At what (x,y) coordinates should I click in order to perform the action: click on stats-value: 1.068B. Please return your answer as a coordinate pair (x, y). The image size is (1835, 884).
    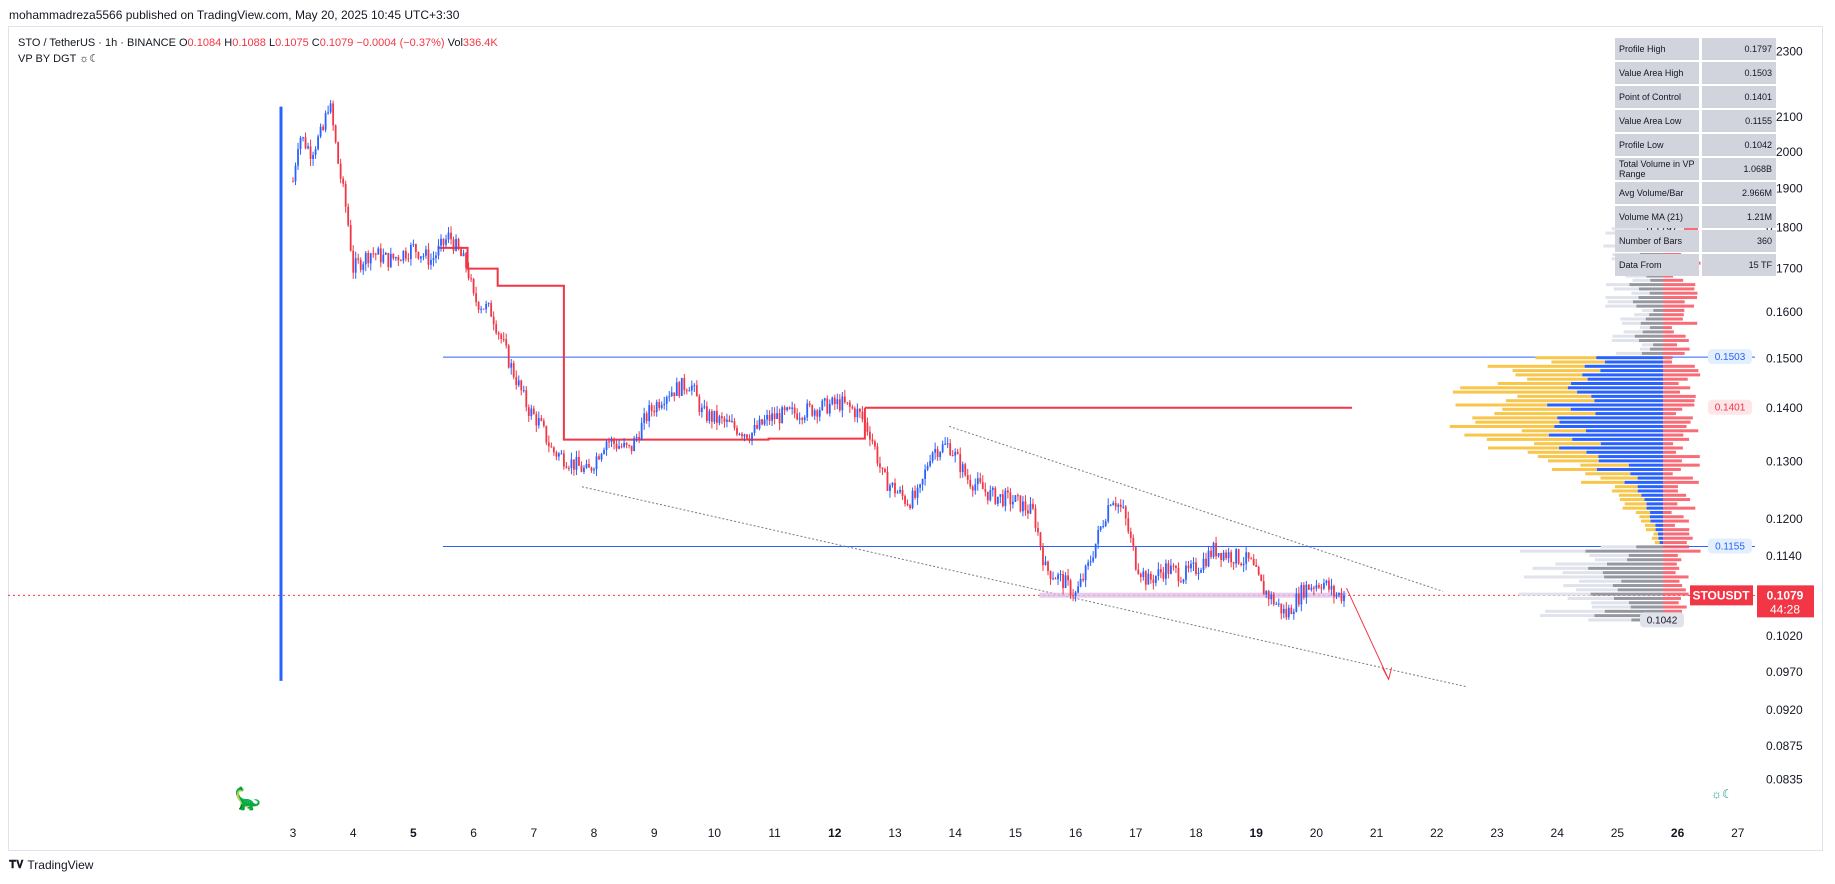
    Looking at the image, I should click on (1739, 169).